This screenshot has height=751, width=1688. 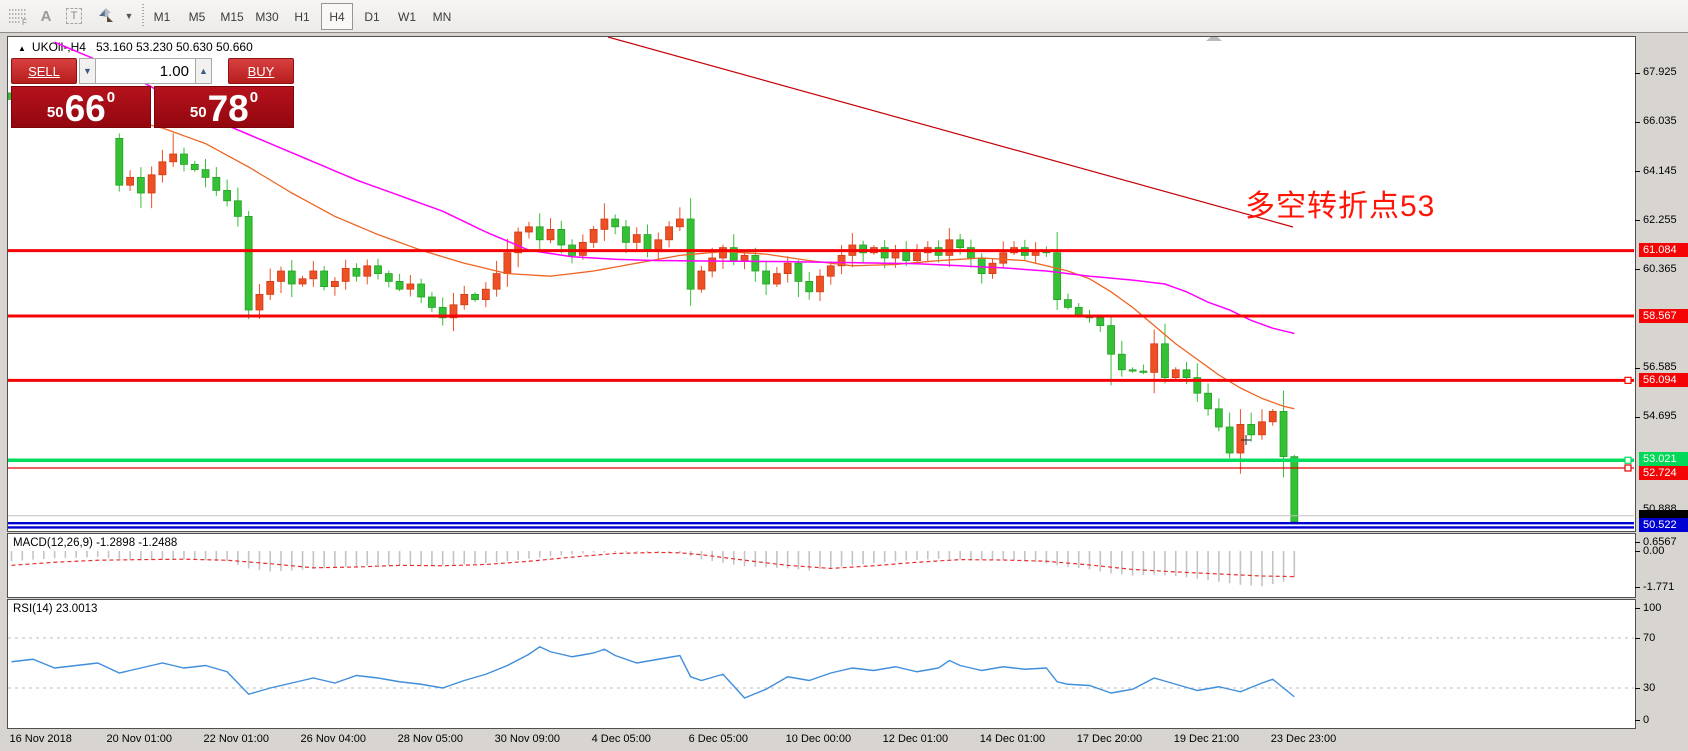 What do you see at coordinates (1663, 380) in the screenshot?
I see `hline-price-label: 56.094` at bounding box center [1663, 380].